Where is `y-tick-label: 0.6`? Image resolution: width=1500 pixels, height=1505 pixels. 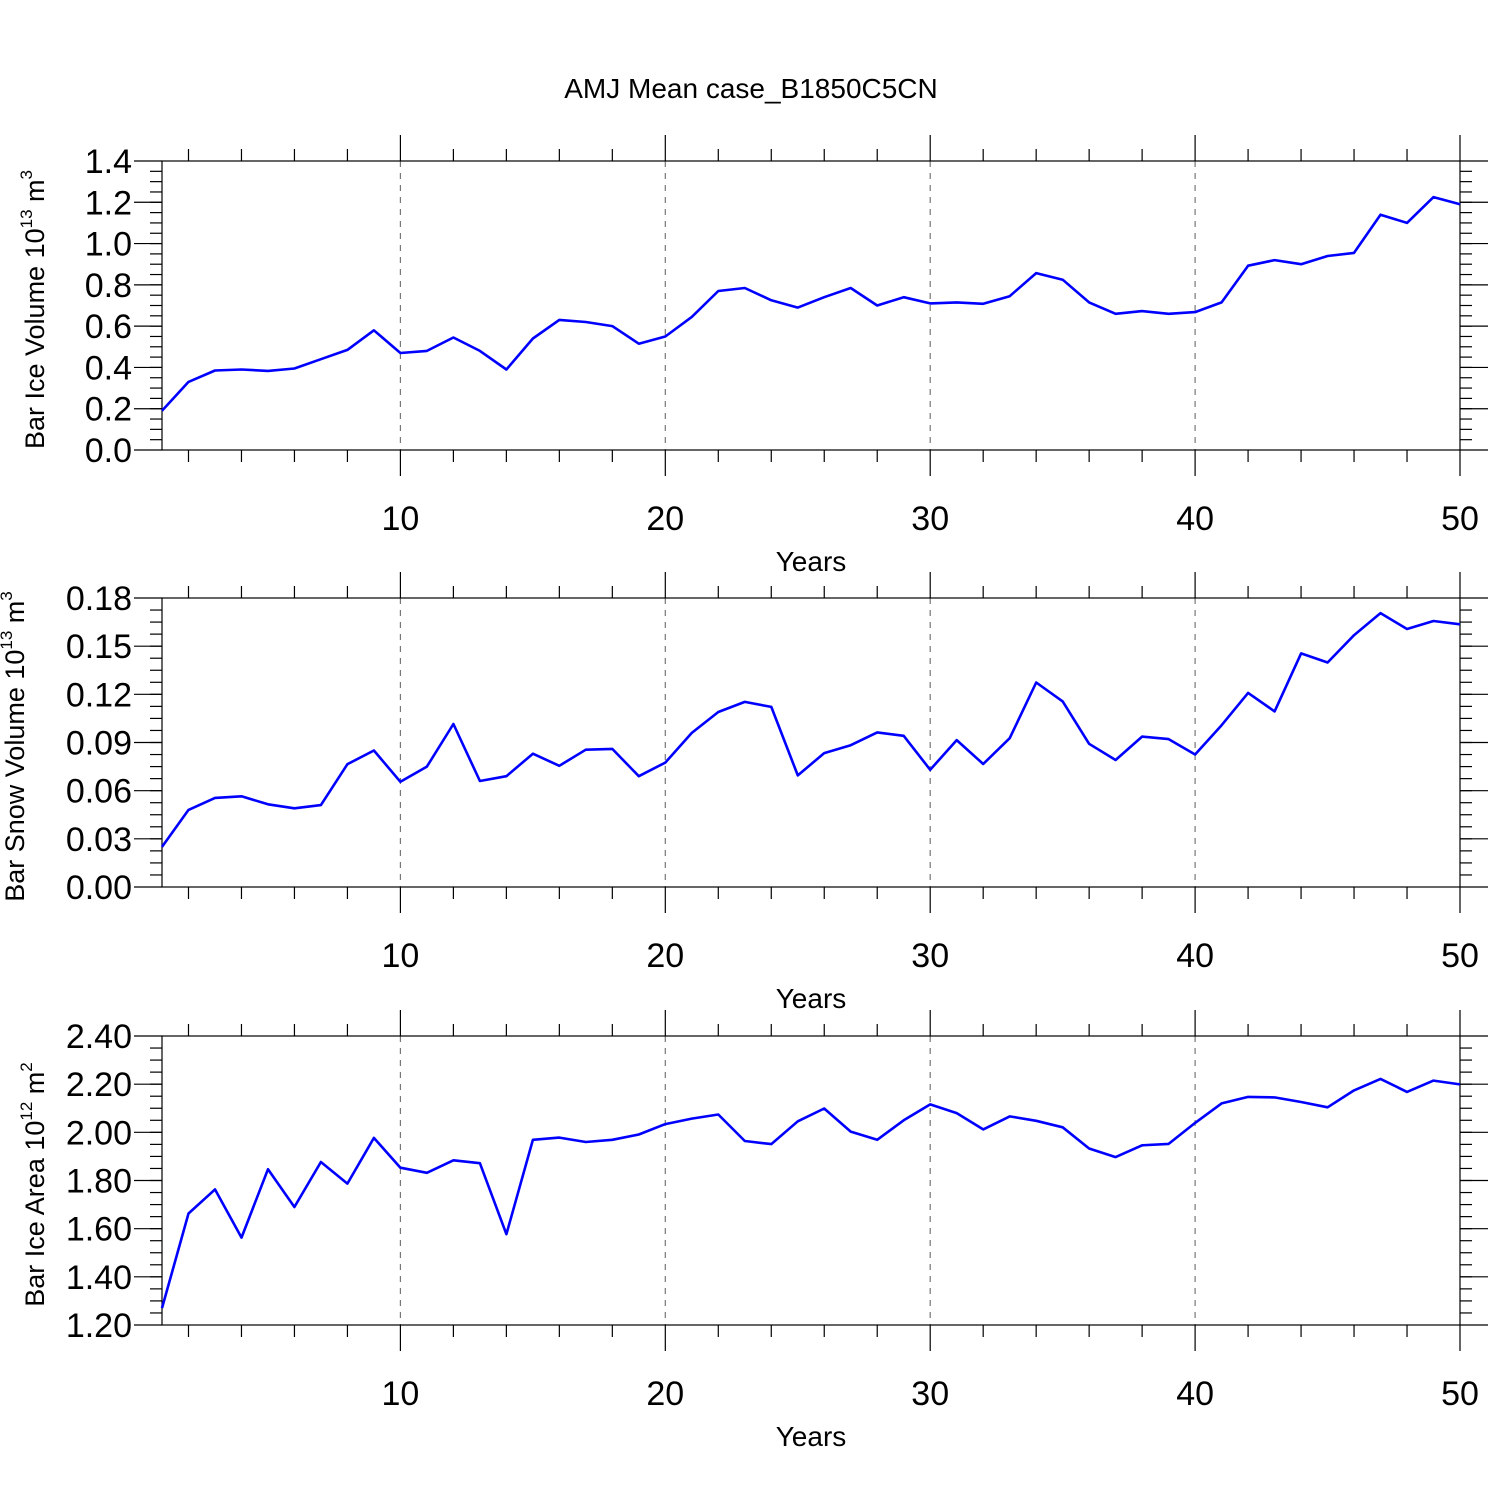 y-tick-label: 0.6 is located at coordinates (108, 327).